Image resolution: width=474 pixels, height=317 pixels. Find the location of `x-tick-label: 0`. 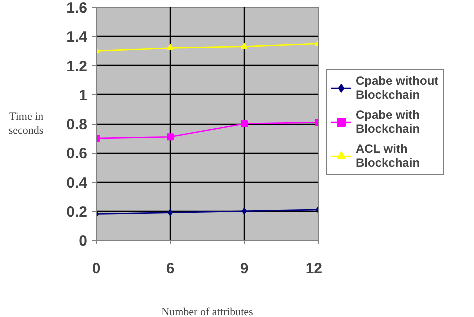

x-tick-label: 0 is located at coordinates (96, 269).